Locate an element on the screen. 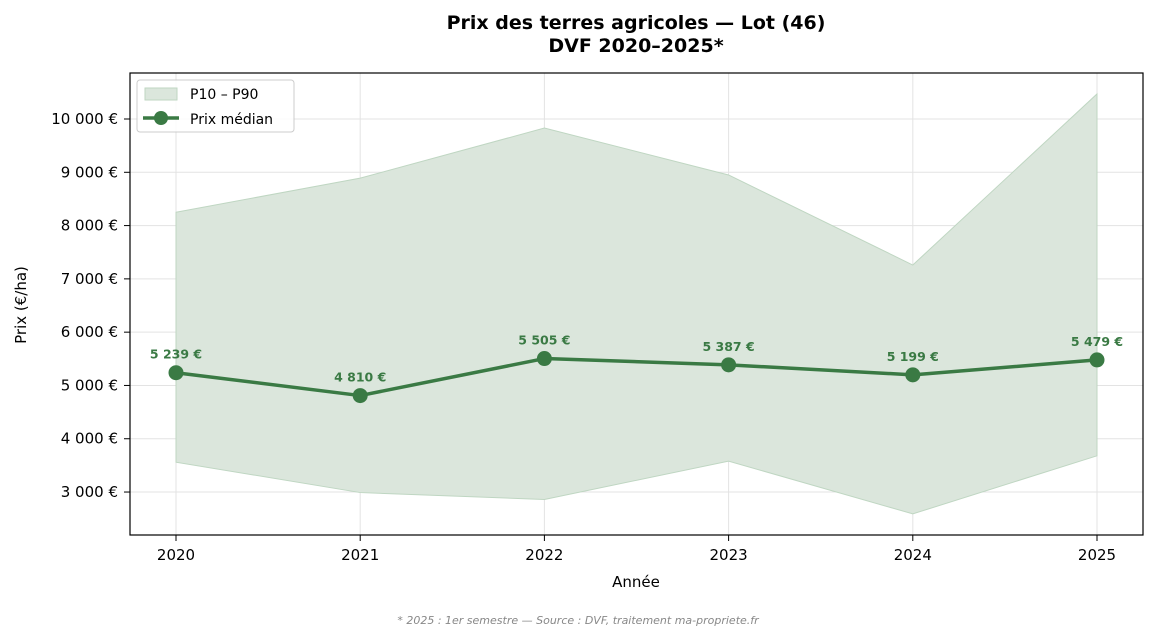  legend-band-label: P10 – P90 is located at coordinates (224, 95).